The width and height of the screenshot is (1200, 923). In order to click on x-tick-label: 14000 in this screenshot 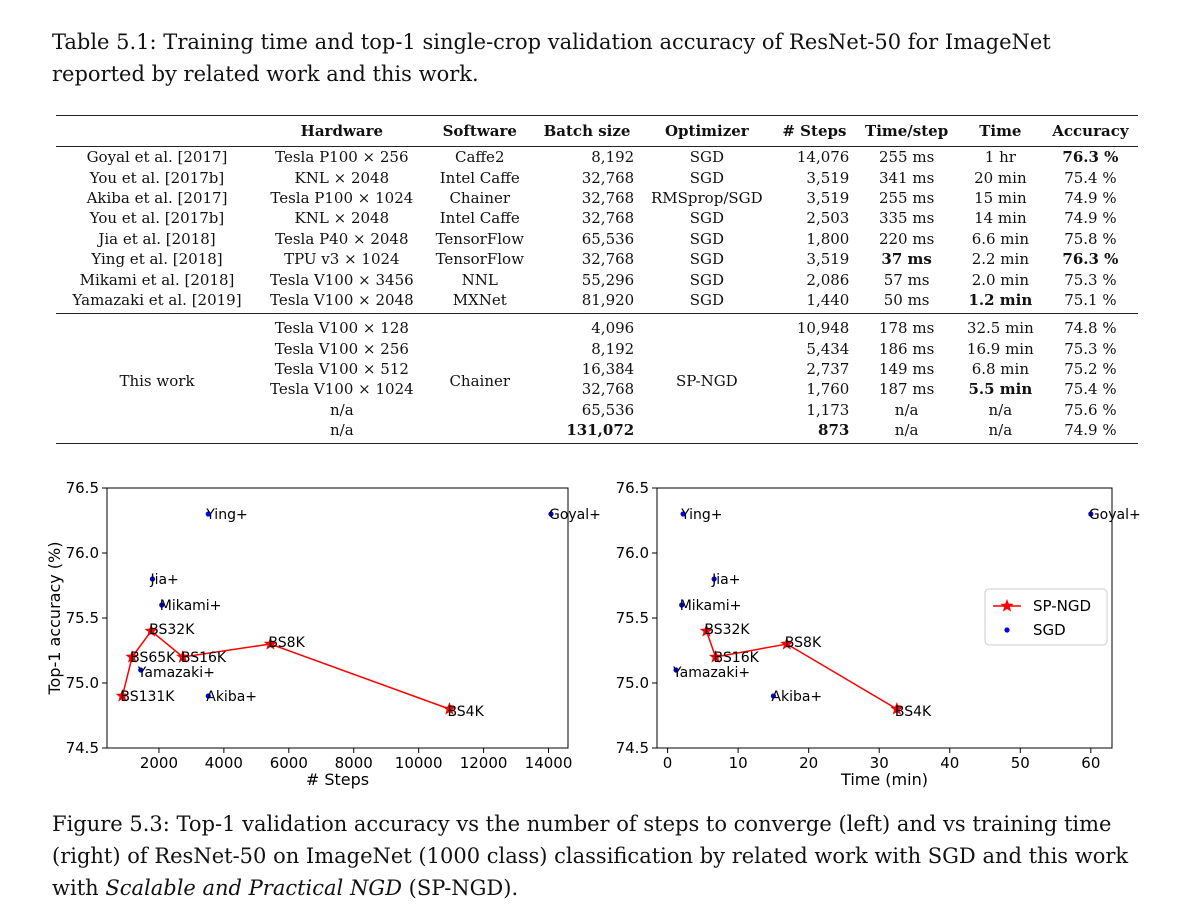, I will do `click(549, 763)`.